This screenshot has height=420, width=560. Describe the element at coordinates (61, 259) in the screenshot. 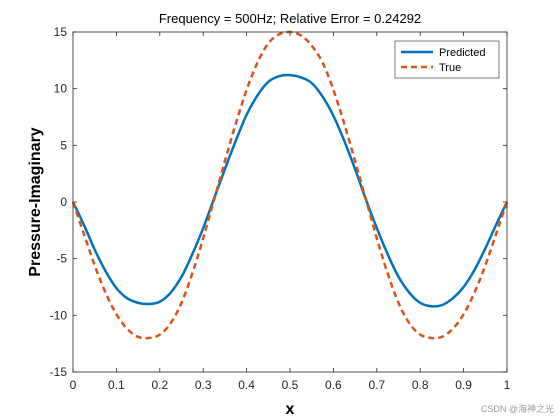

I see `y-tick-label: -5` at that location.